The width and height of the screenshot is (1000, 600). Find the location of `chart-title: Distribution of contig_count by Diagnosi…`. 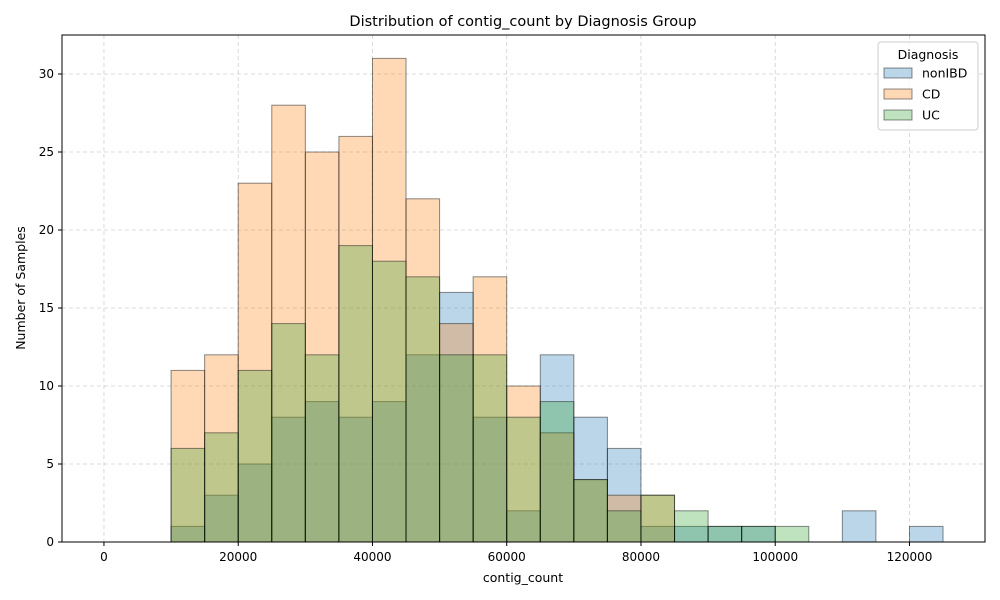

chart-title: Distribution of contig_count by Diagnosi… is located at coordinates (522, 22).